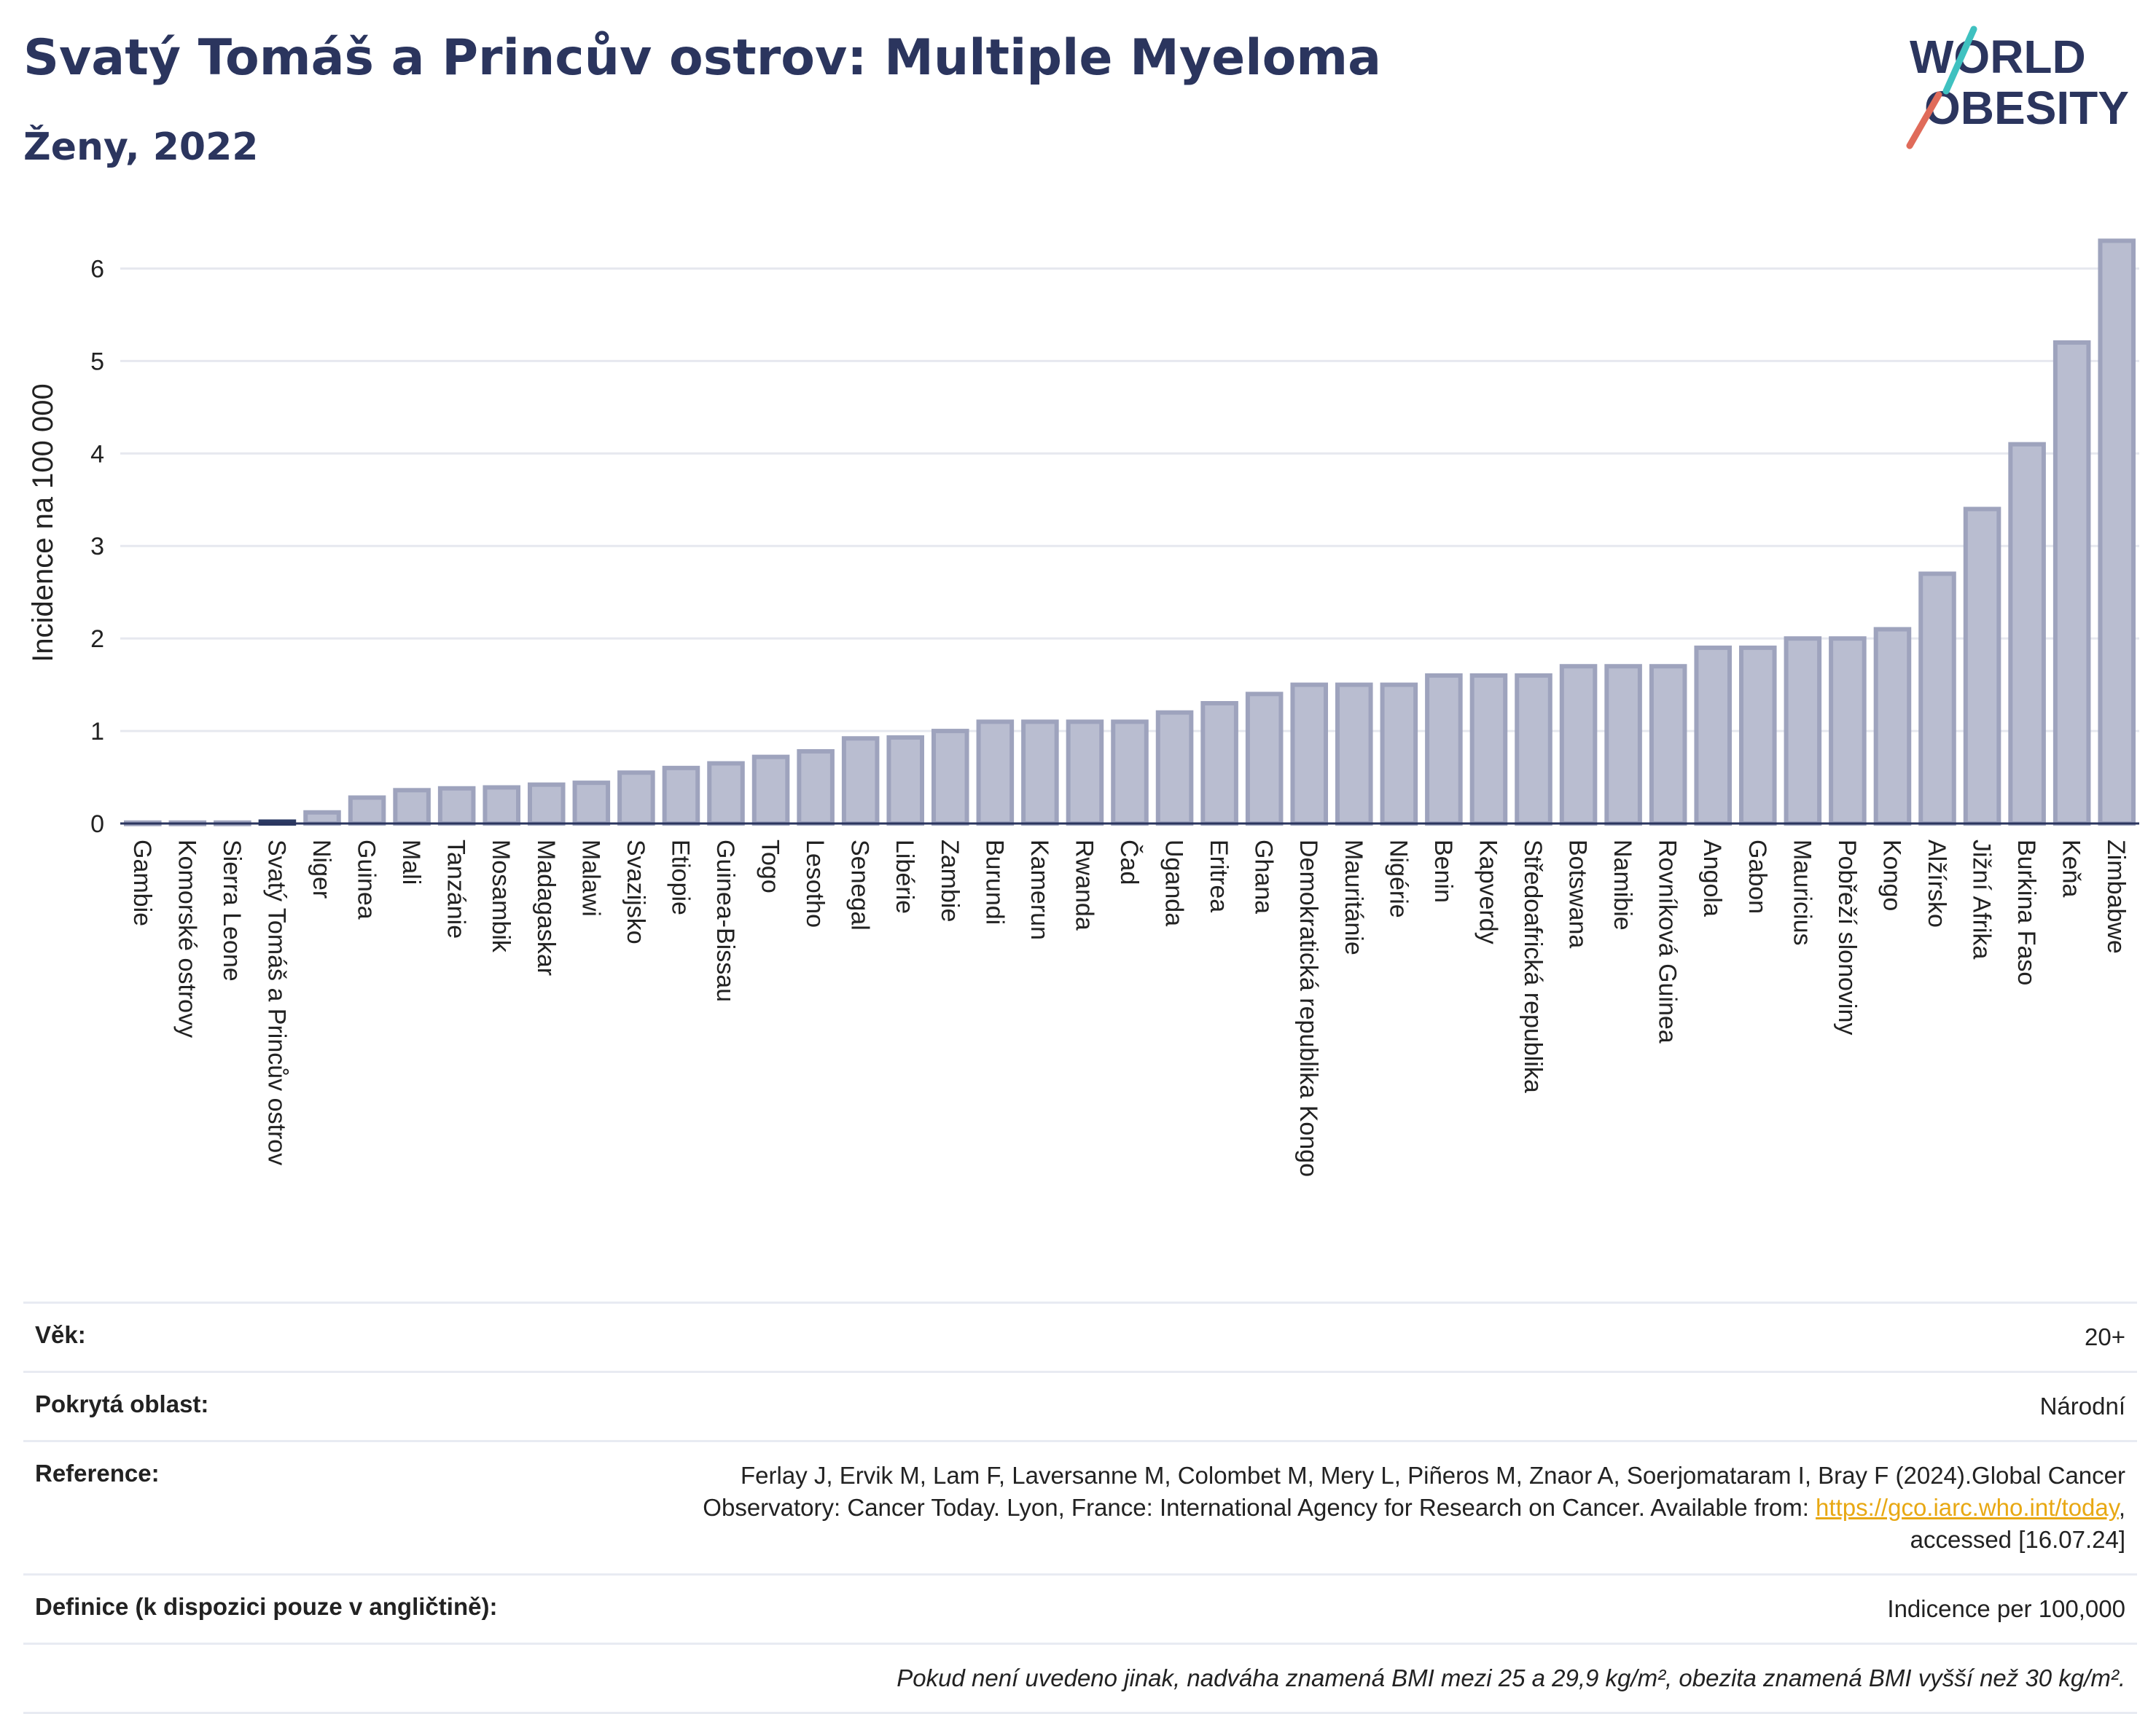  Describe the element at coordinates (2105, 1336) in the screenshot. I see `age-value: 20+` at that location.